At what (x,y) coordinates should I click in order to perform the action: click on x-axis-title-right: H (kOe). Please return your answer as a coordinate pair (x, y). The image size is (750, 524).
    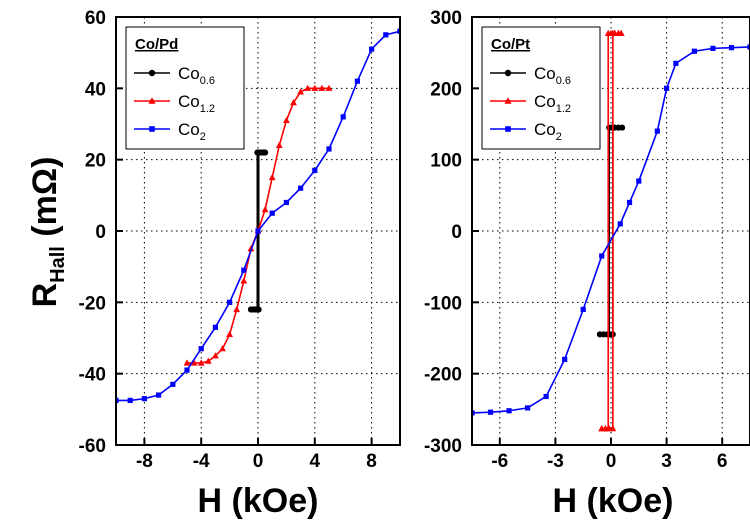
    Looking at the image, I should click on (613, 501).